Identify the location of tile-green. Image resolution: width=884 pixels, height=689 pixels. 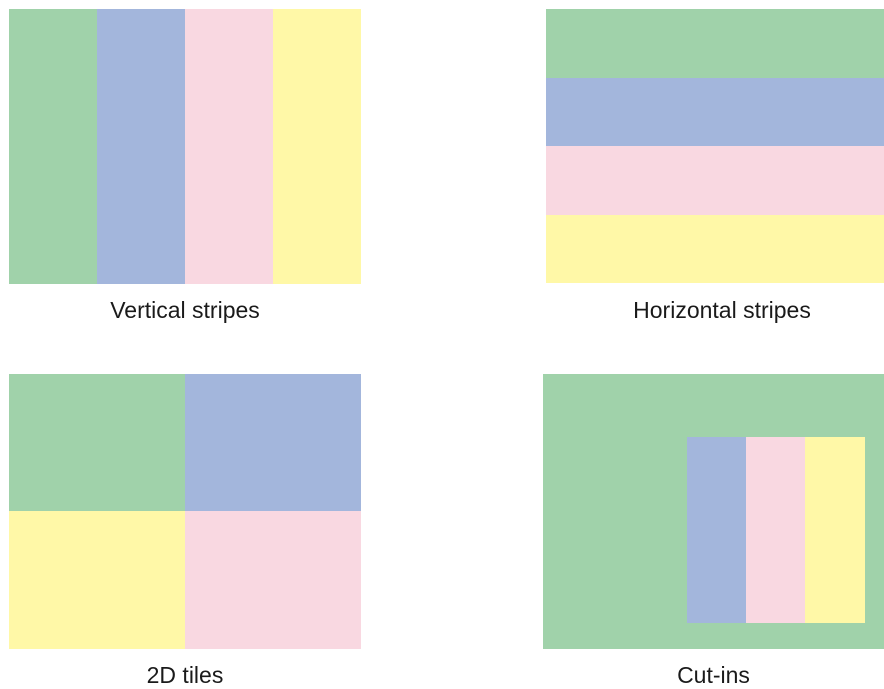
(97, 442).